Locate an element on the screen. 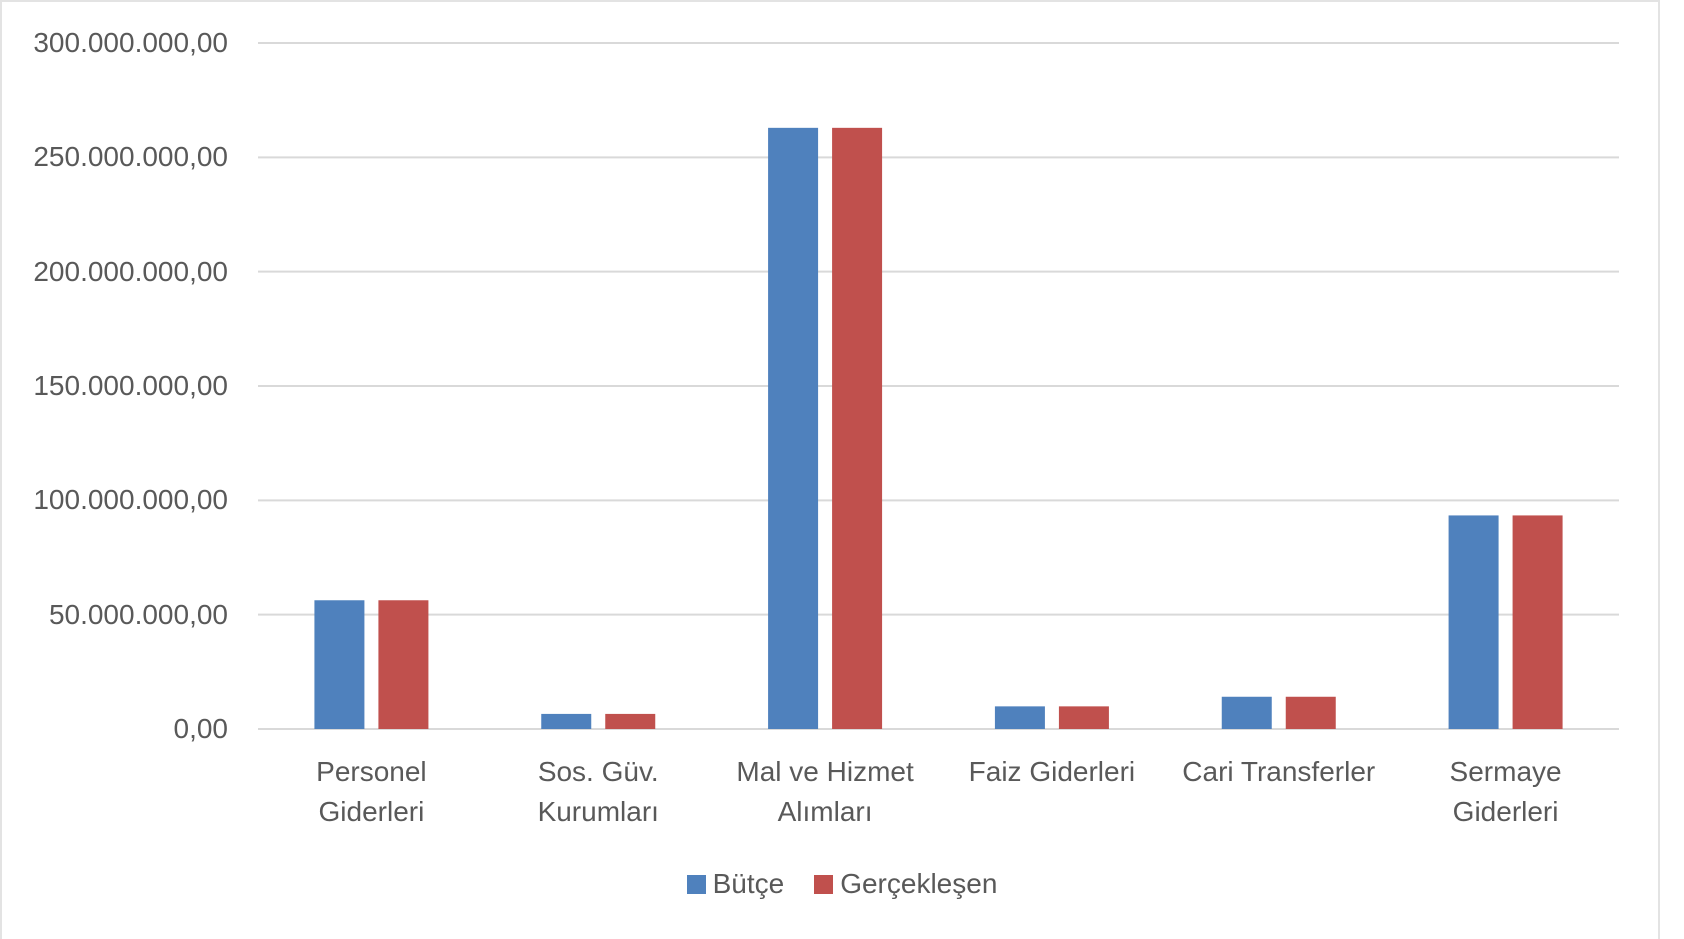  legend: Bütçe Gerçekleşen is located at coordinates (842, 884).